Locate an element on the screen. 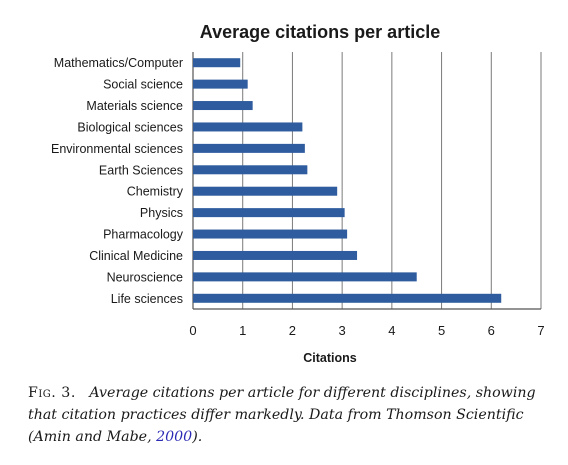 This screenshot has height=465, width=568. x-tick-labels: 0 1 2 3 4 5 6 7 is located at coordinates (366, 330).